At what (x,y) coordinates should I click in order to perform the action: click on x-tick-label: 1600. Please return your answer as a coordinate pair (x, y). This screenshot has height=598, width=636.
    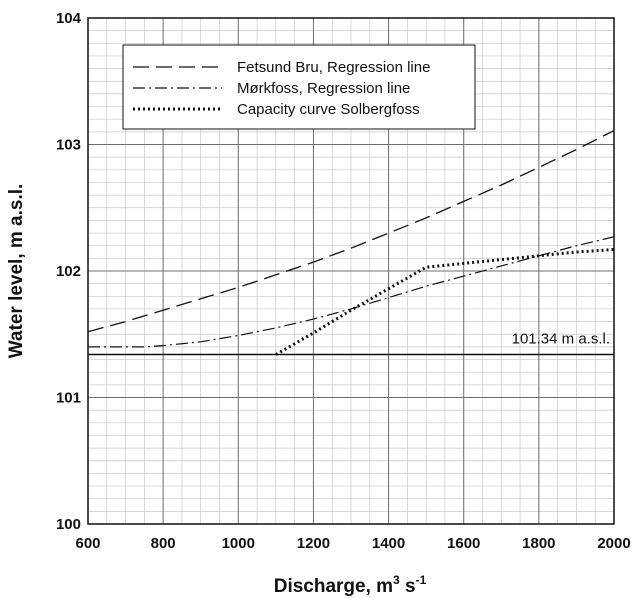
    Looking at the image, I should click on (463, 543).